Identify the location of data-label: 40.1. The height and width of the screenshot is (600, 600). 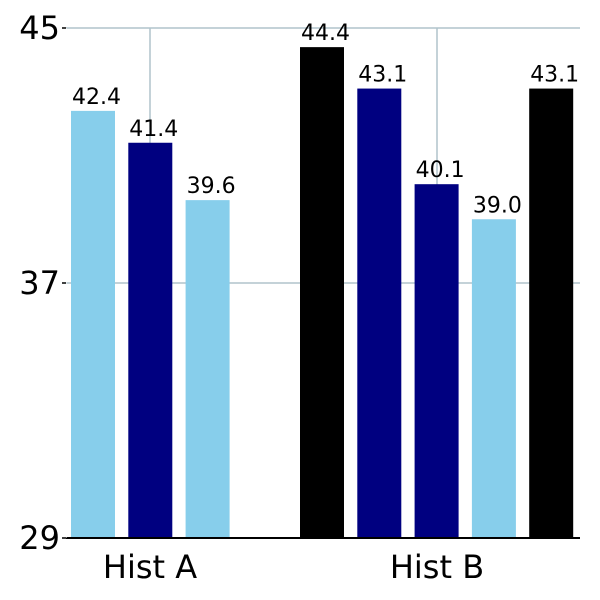
(440, 170).